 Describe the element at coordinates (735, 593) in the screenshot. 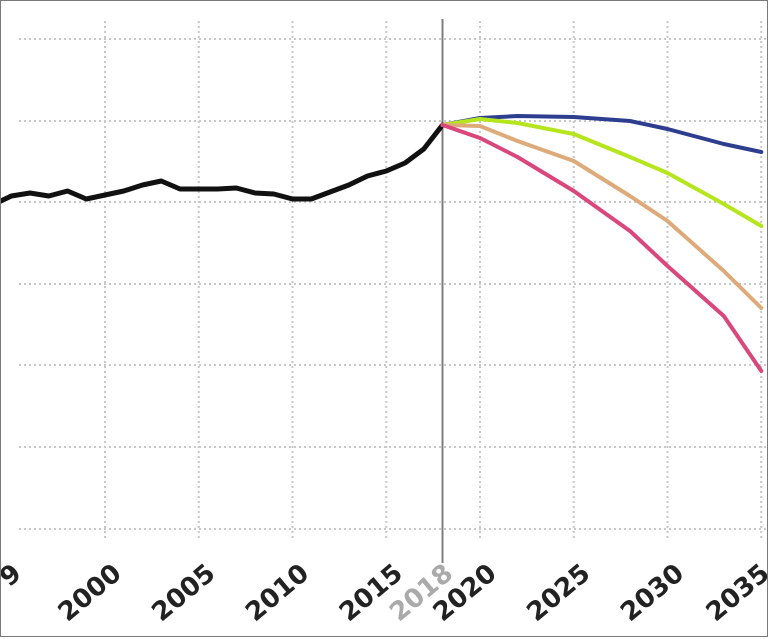

I see `x-tick-label: 2035` at that location.